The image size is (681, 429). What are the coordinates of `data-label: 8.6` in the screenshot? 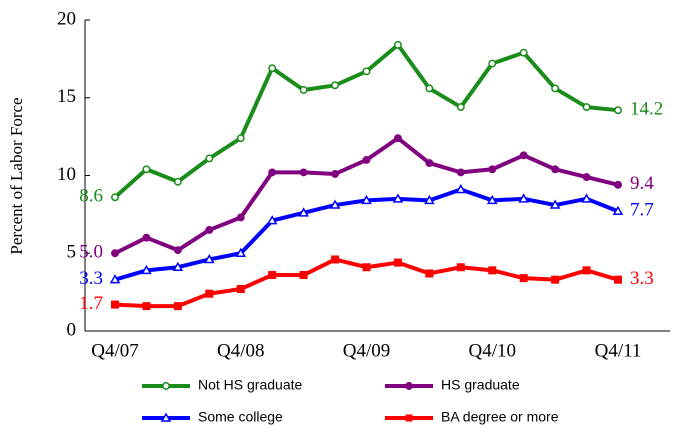 It's located at (91, 196).